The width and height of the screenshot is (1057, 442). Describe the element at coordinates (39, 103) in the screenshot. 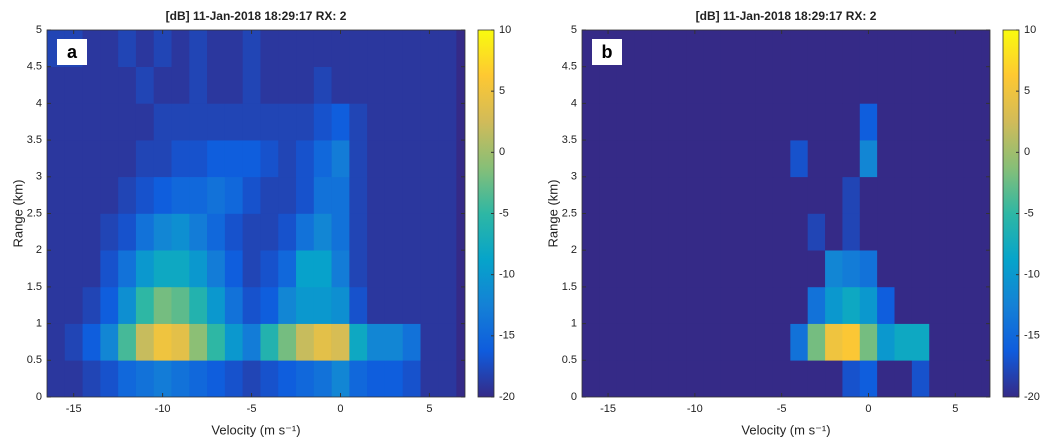

I see `y-tick-label: 4` at that location.